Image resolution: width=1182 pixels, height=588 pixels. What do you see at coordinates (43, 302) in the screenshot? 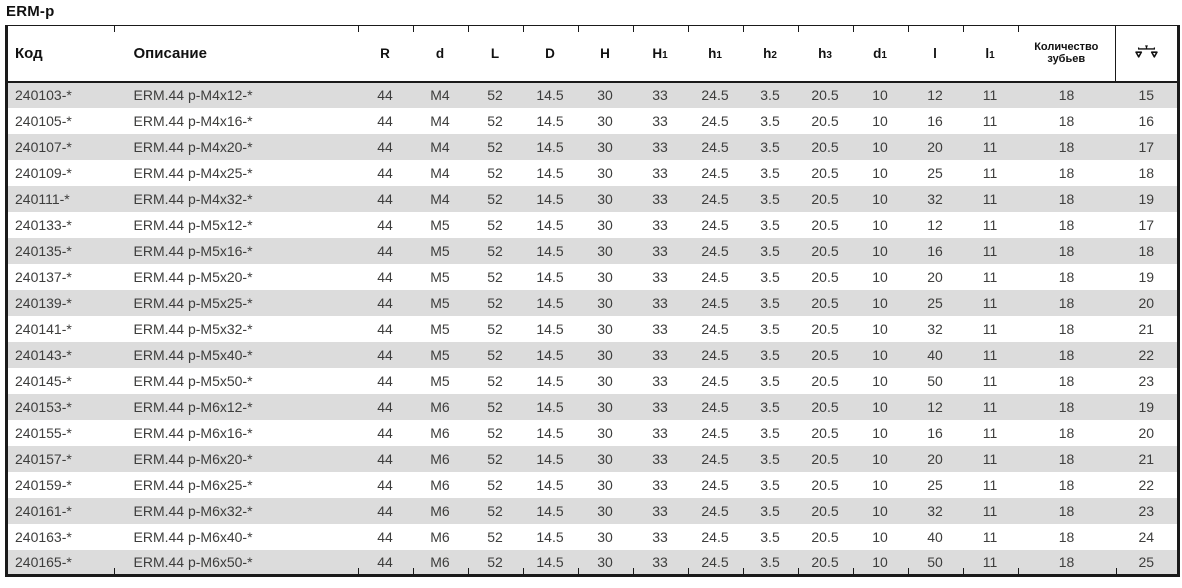
I see `cell-code: 240139-*` at bounding box center [43, 302].